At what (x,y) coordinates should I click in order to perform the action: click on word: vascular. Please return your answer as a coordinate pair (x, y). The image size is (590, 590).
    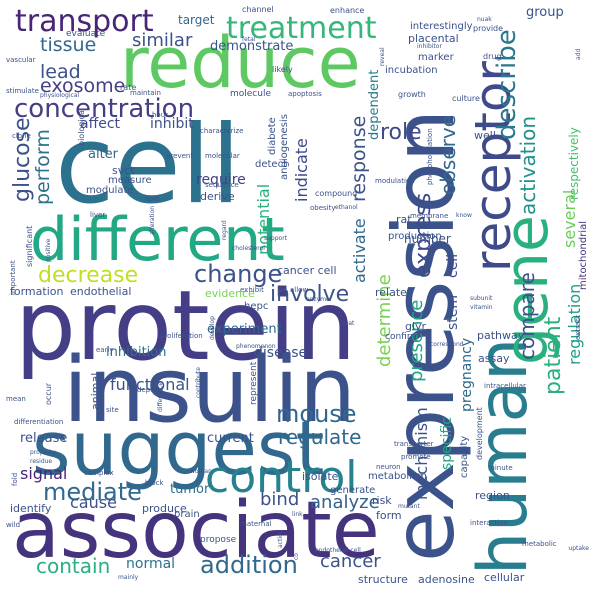
    Looking at the image, I should click on (21, 60).